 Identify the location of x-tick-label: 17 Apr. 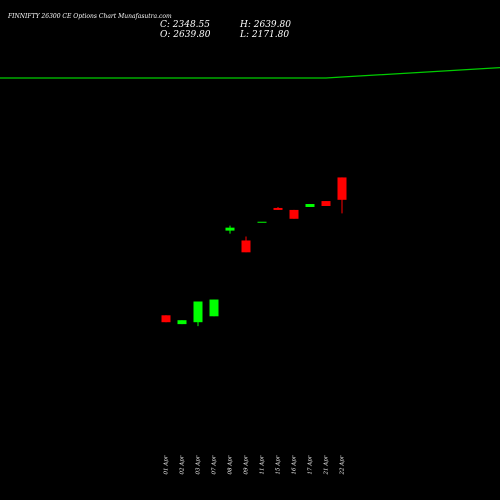
(311, 464).